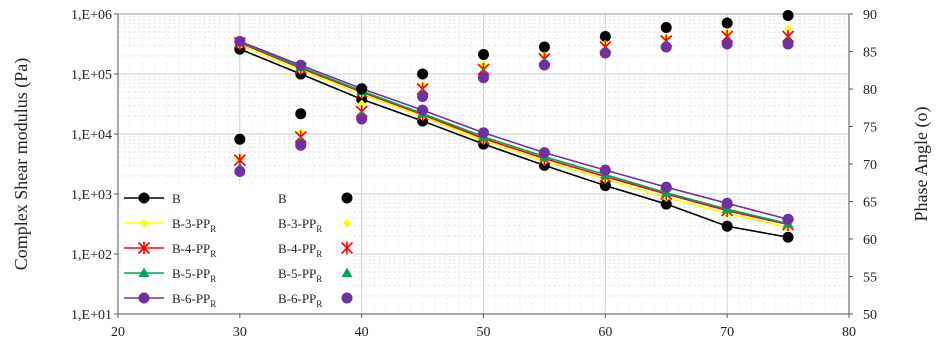 The image size is (936, 345). Describe the element at coordinates (91, 75) in the screenshot. I see `left-tick-label: 1,E+05` at that location.